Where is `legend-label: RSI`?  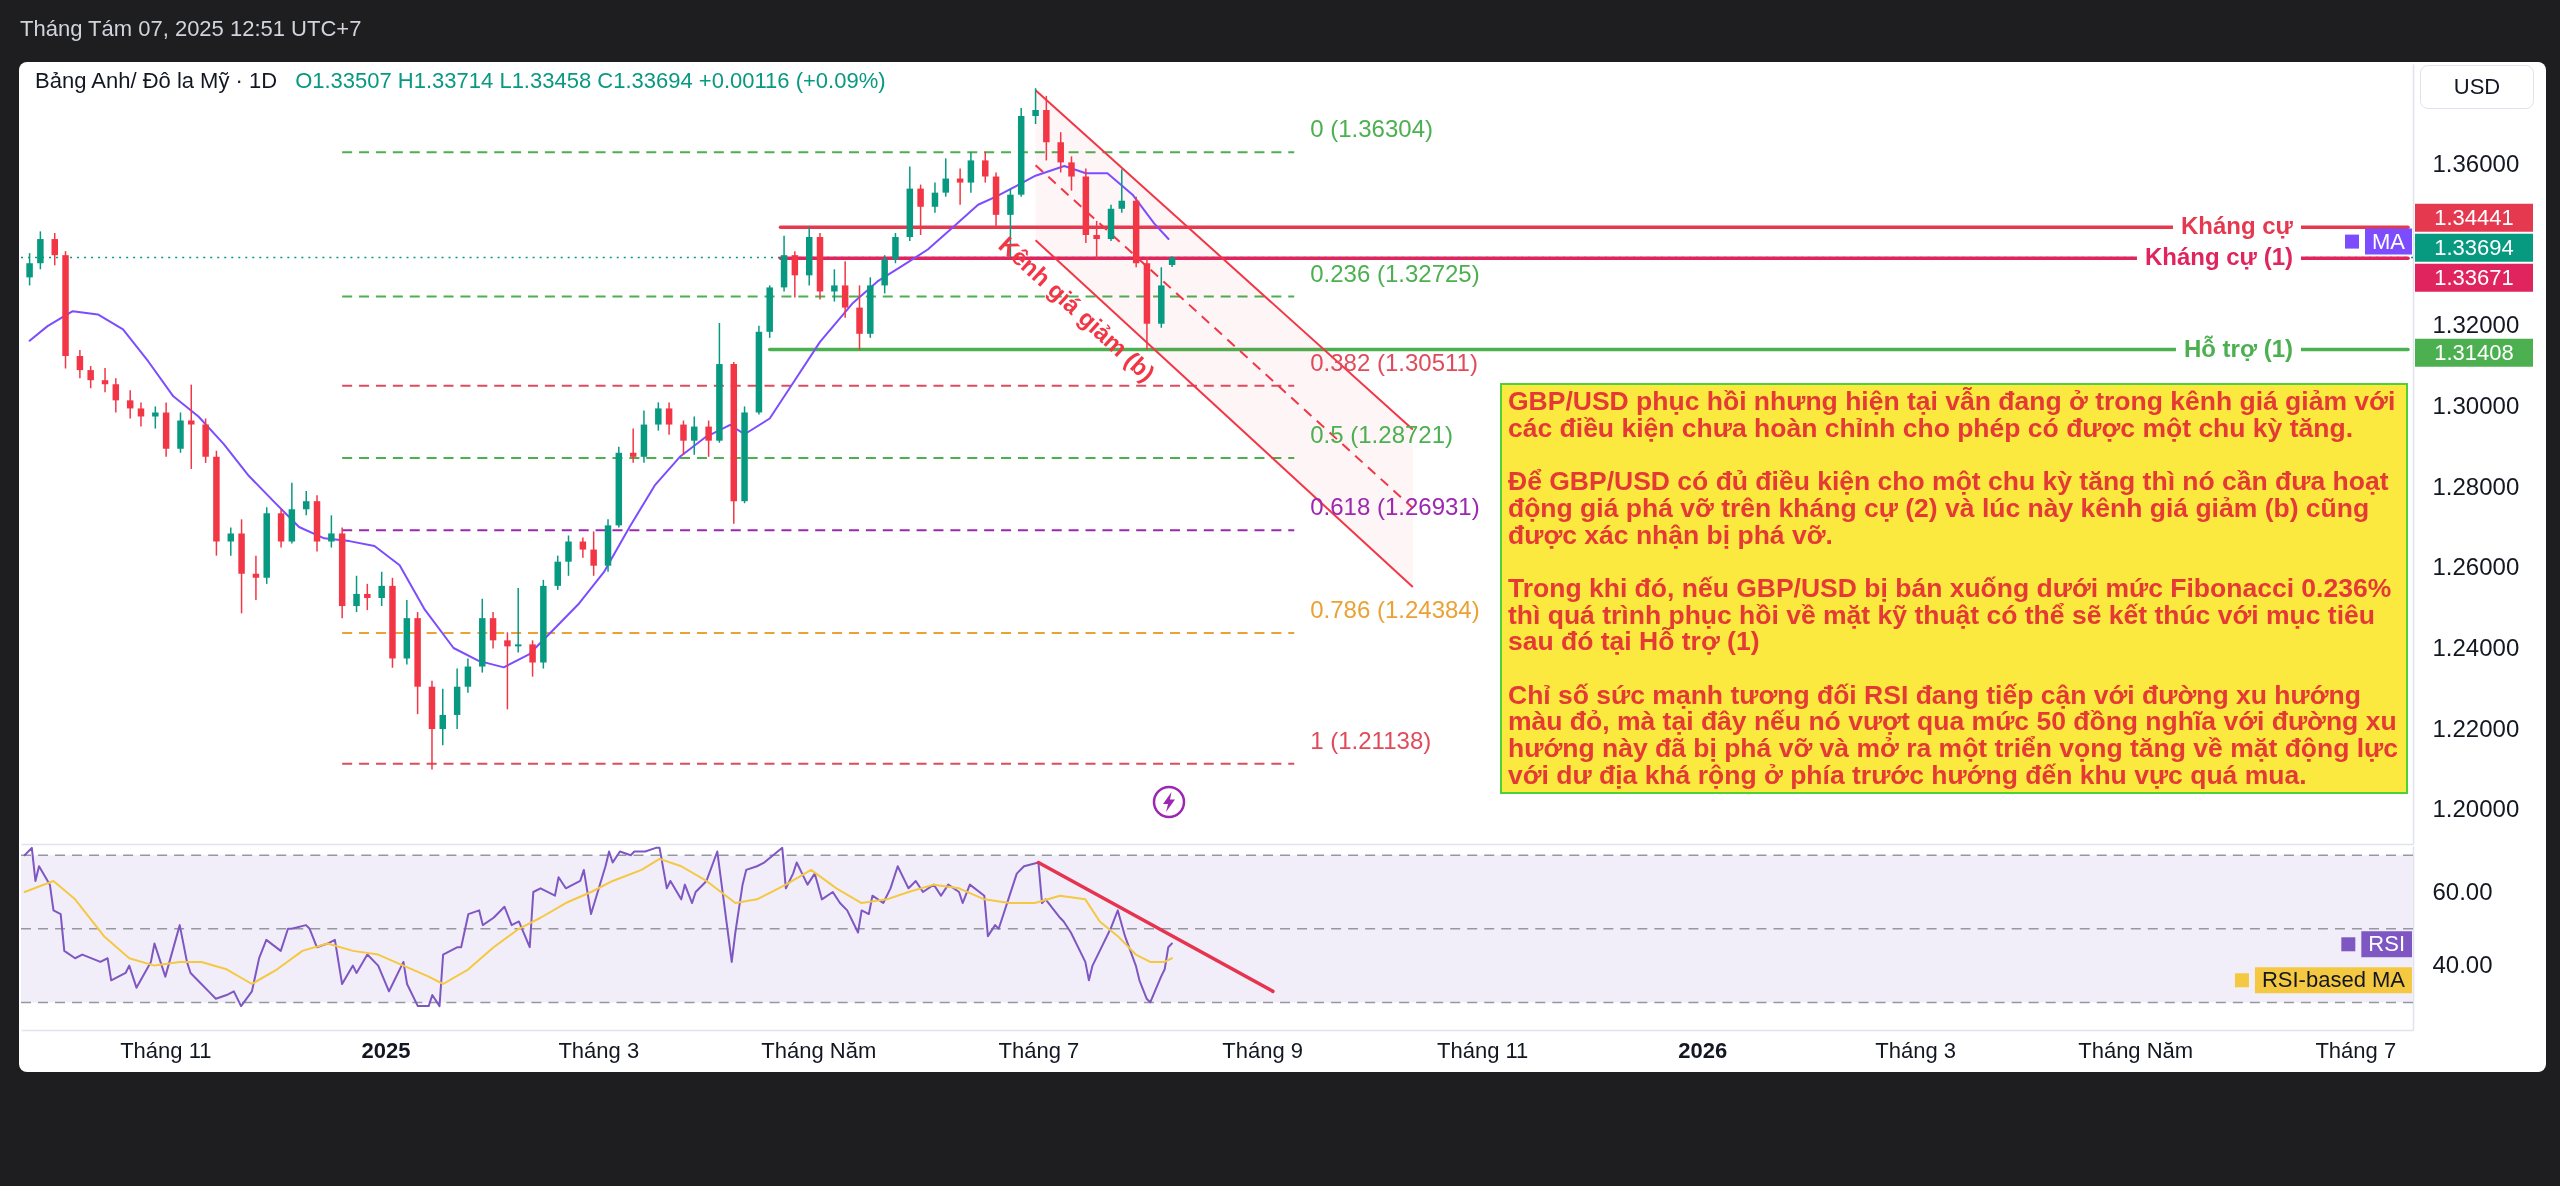 legend-label: RSI is located at coordinates (2387, 944).